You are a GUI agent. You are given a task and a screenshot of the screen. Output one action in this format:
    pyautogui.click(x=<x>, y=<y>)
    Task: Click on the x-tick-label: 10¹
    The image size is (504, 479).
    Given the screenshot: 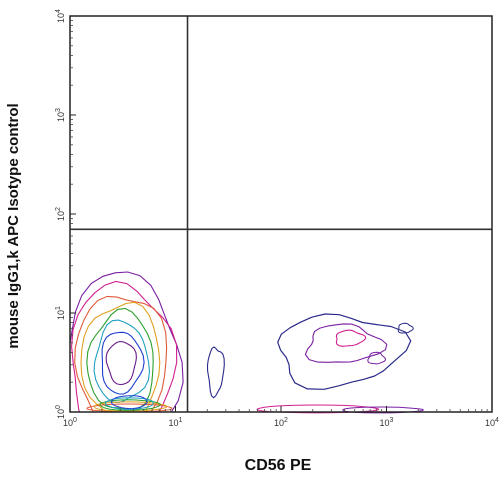 What is the action you would take?
    pyautogui.click(x=176, y=422)
    